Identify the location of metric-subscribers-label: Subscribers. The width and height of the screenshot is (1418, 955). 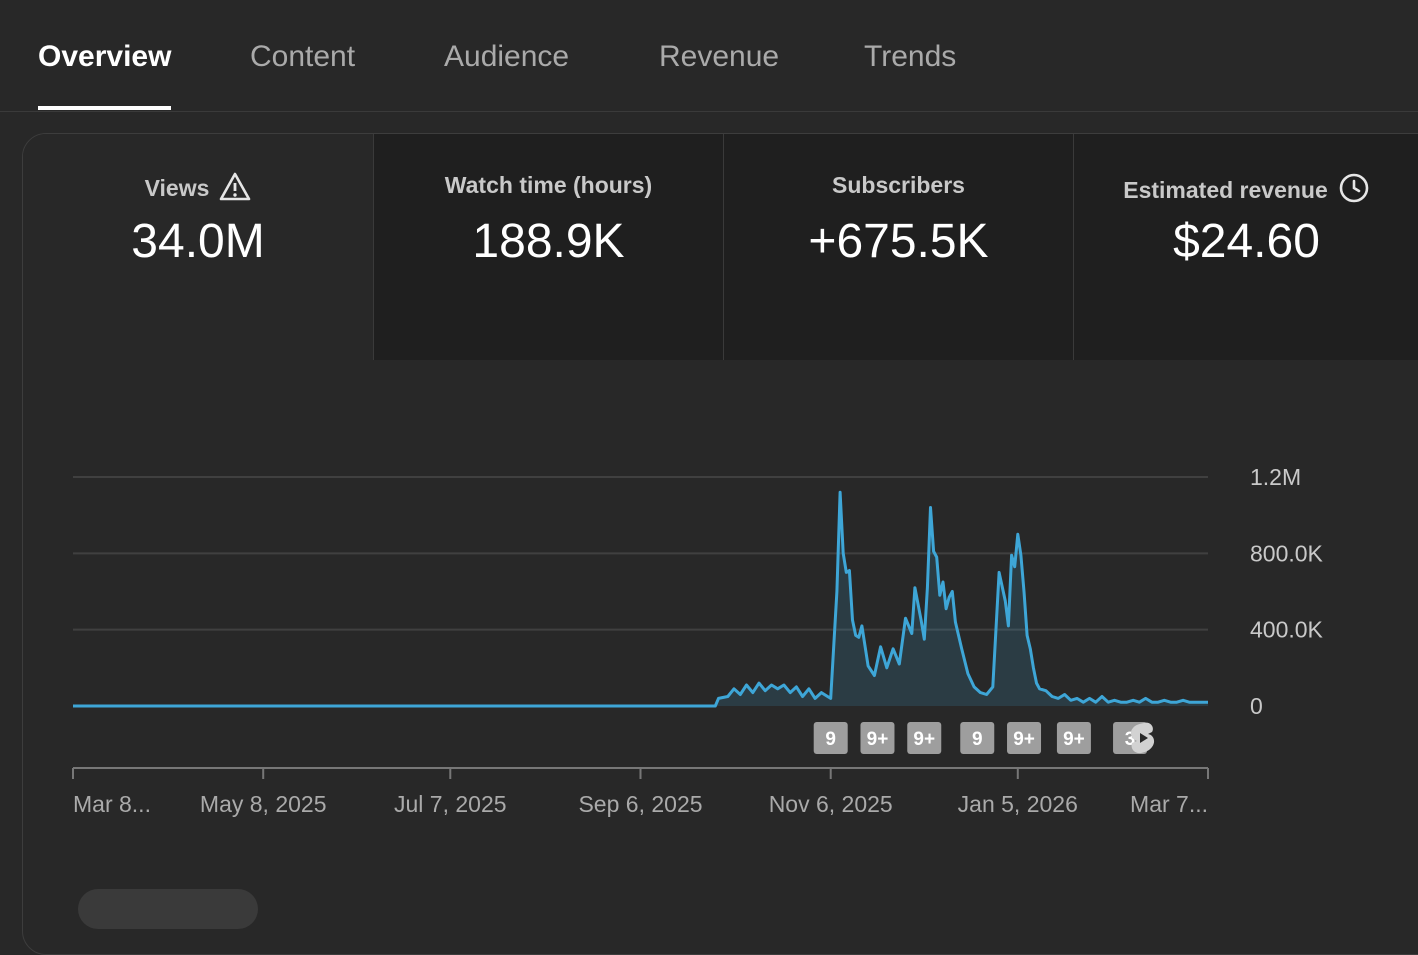
(898, 185).